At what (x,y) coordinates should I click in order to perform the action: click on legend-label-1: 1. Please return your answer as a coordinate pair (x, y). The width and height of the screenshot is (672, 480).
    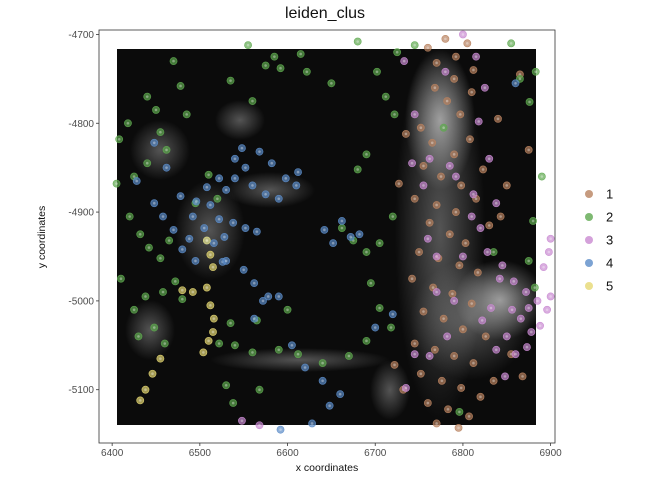
    Looking at the image, I should click on (609, 194).